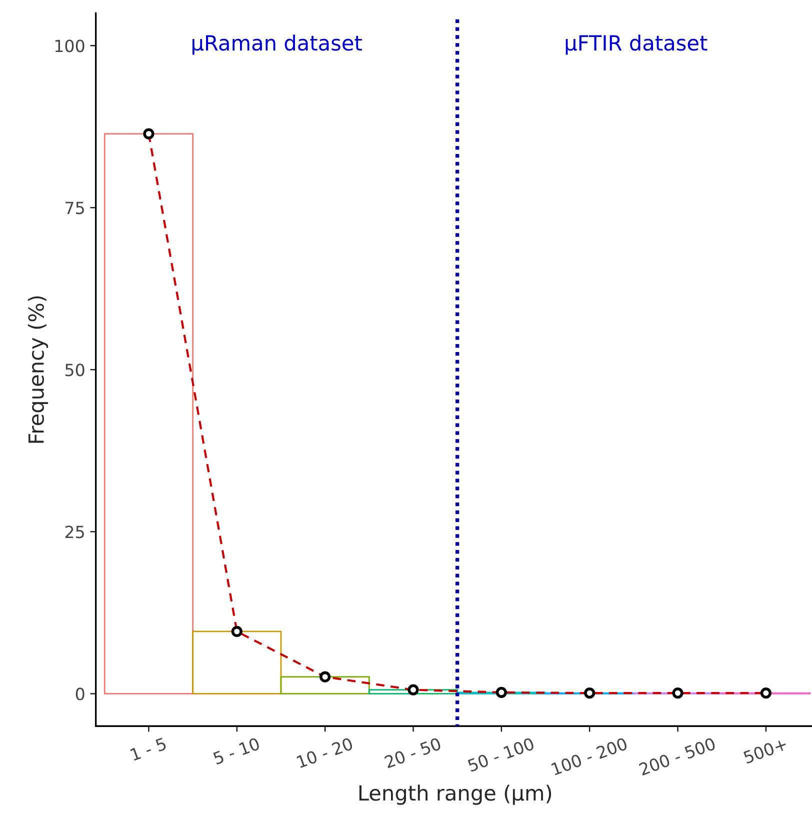  I want to click on x-tick-label: 200 - 500, so click(677, 756).